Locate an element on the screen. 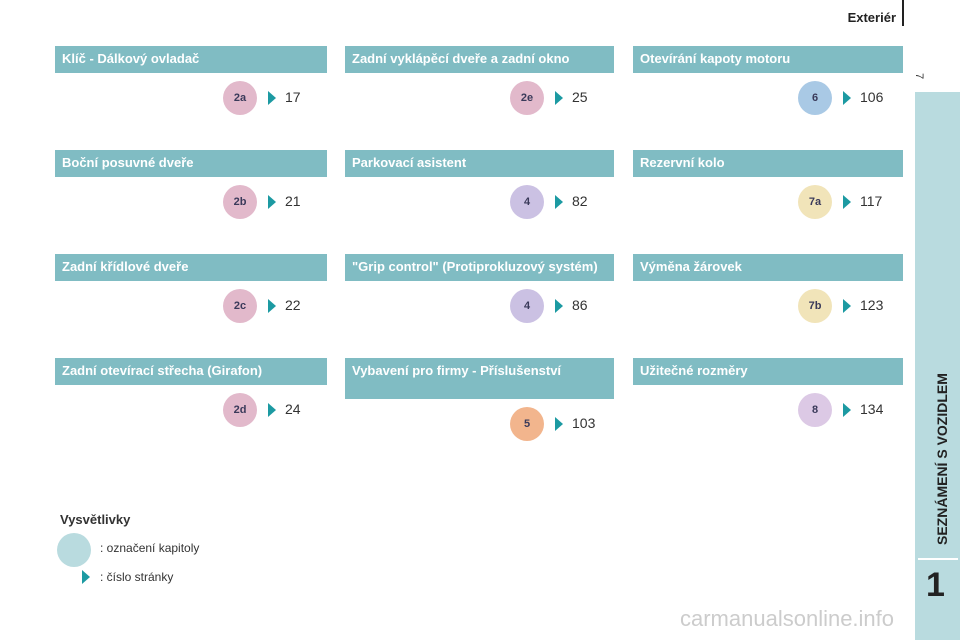  chapter-badge: 2e is located at coordinates (527, 98).